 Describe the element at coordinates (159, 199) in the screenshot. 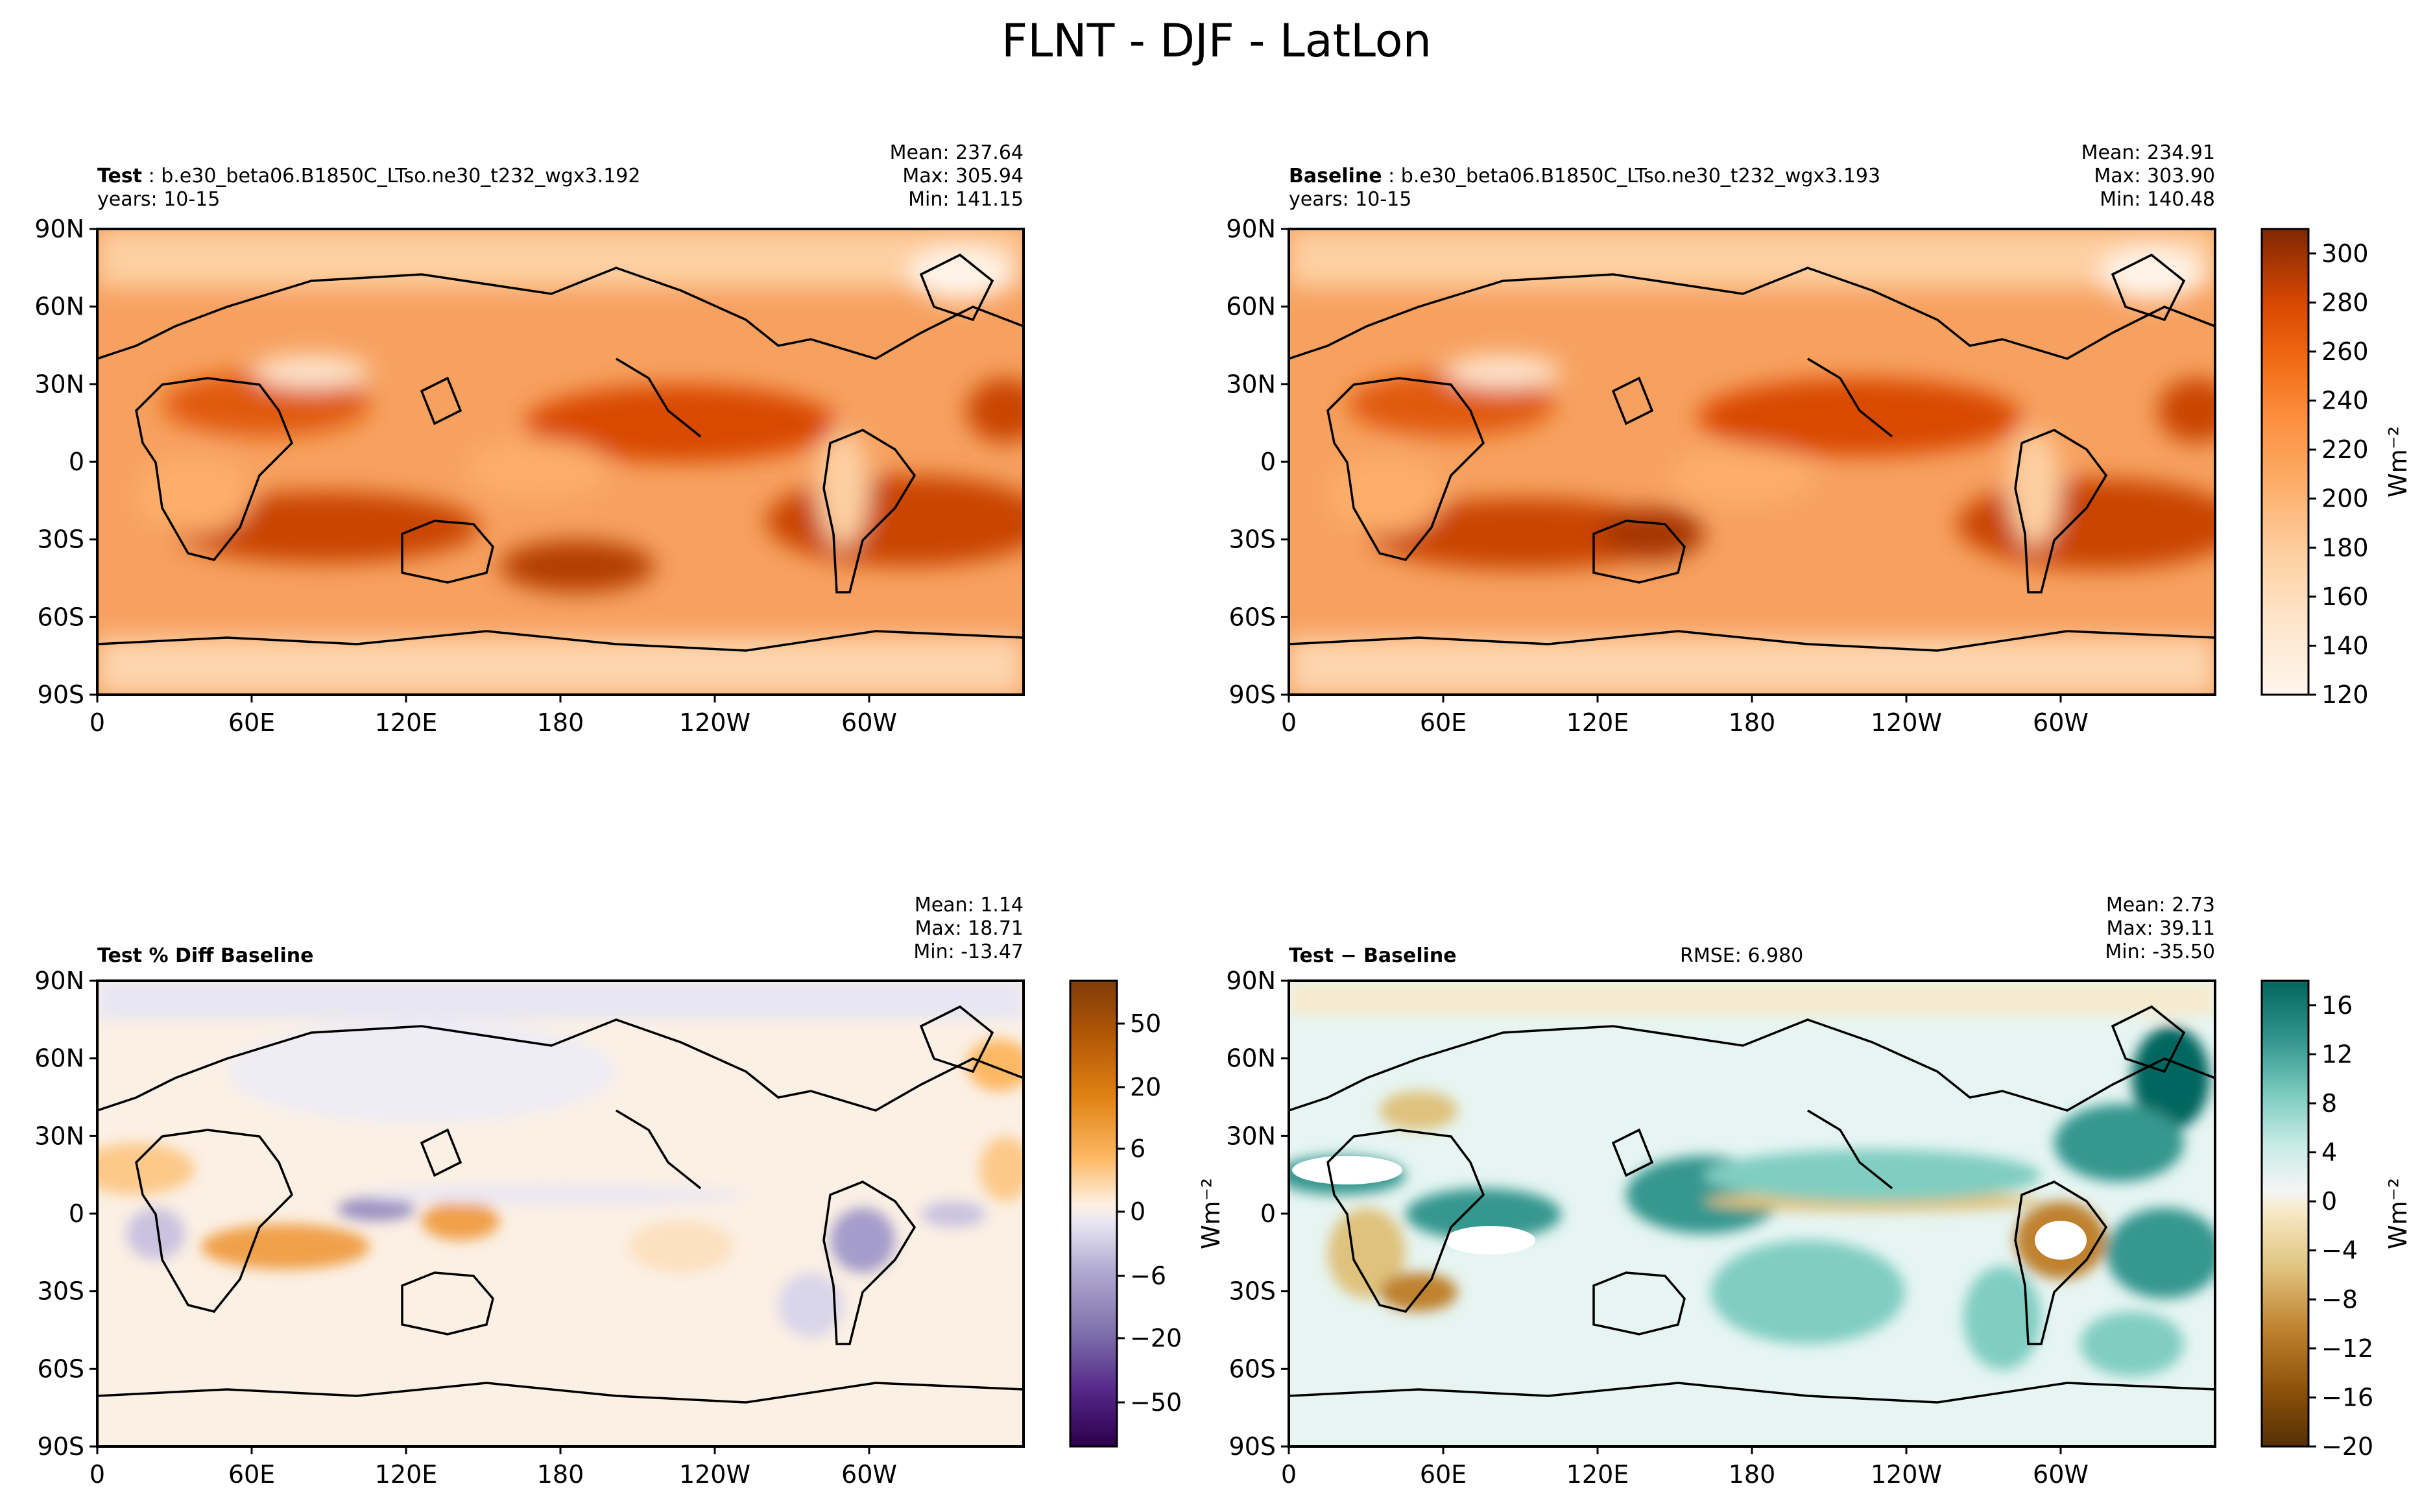

I see `panel-test-years: years: 10-15` at that location.